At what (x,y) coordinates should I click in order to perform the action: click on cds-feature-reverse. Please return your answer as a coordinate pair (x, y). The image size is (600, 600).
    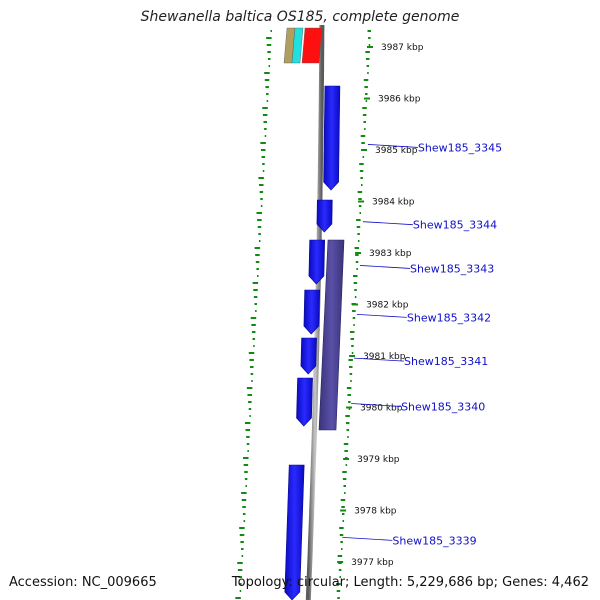
    Looking at the image, I should click on (331, 335).